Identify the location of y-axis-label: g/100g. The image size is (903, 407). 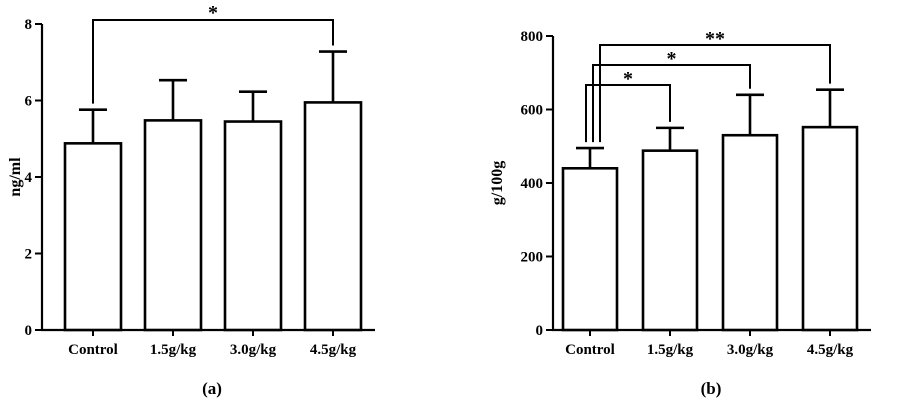
(497, 183).